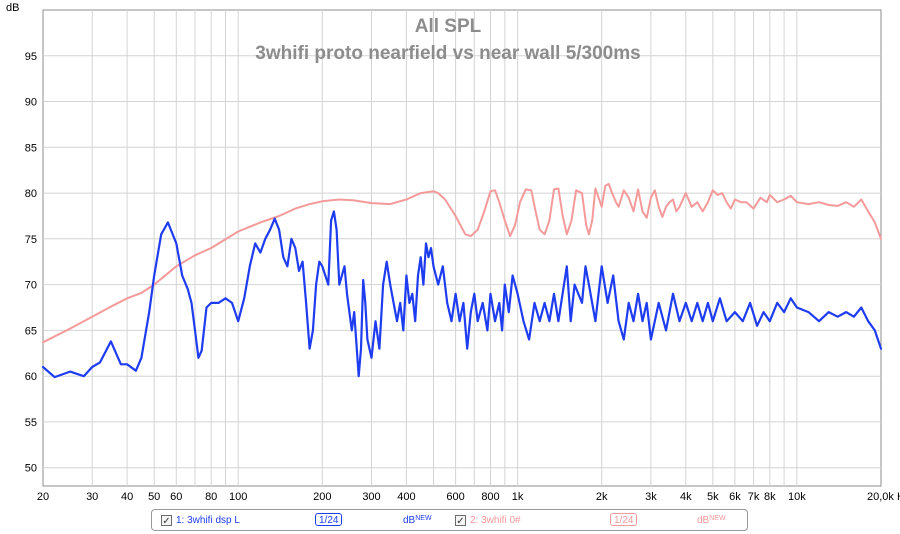 Image resolution: width=900 pixels, height=534 pixels. What do you see at coordinates (703, 520) in the screenshot?
I see `series-2-unit-text: dB` at bounding box center [703, 520].